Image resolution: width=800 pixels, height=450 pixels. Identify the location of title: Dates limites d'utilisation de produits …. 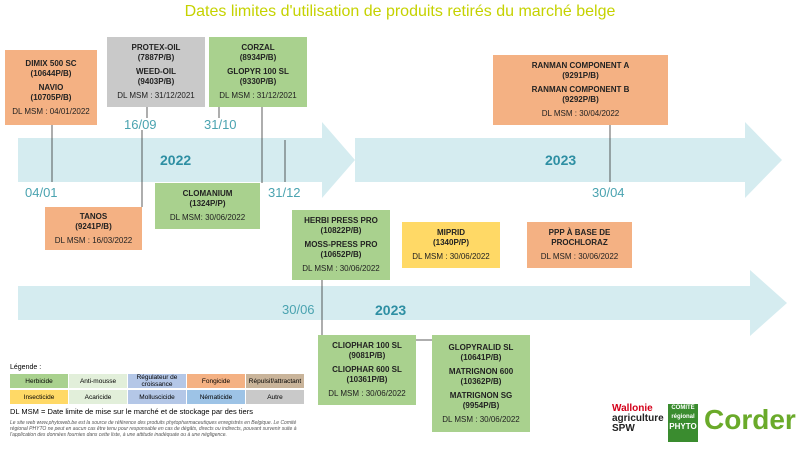
(400, 11).